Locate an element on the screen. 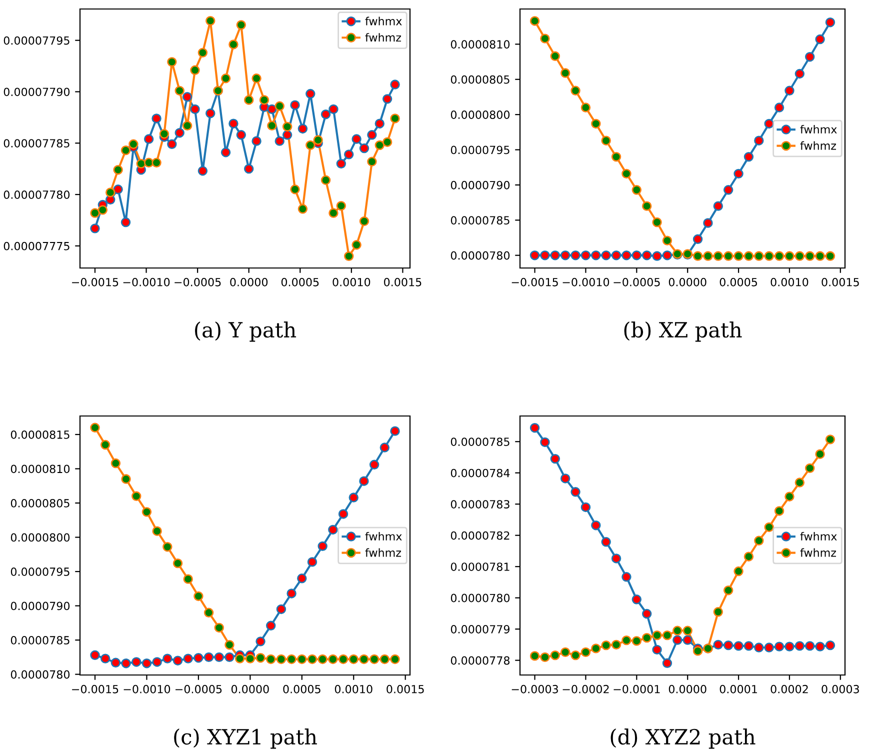 This screenshot has width=873, height=753. y-tick-label: 0.0000815 is located at coordinates (40, 434).